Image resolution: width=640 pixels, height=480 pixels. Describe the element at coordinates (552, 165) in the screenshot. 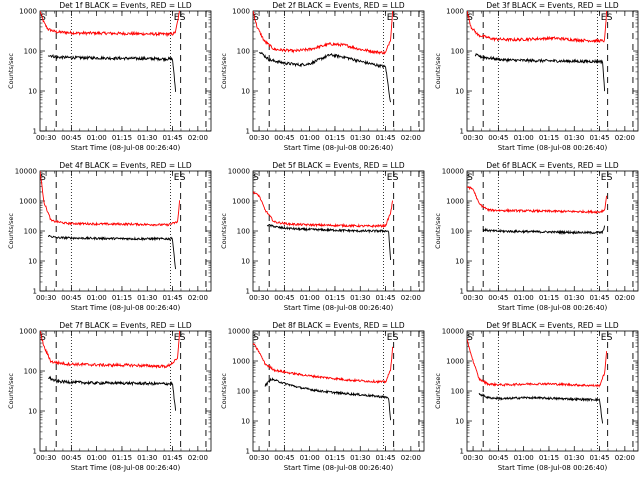

I see `panel-title: Det 6f BLACK = Events, RED = LLD` at that location.